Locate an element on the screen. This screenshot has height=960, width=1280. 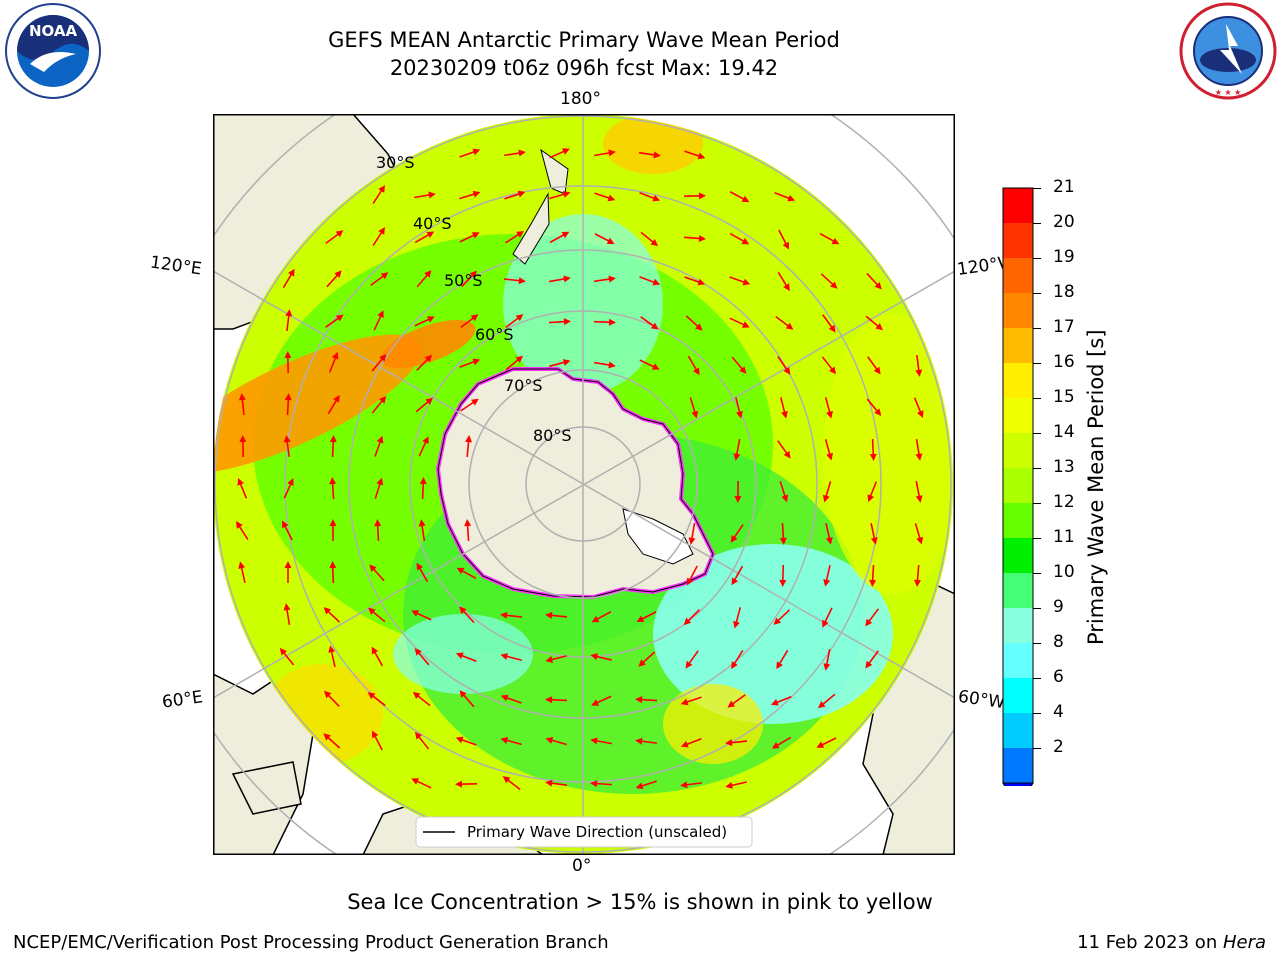
colorbar-tick-label: 20 is located at coordinates (1064, 222).